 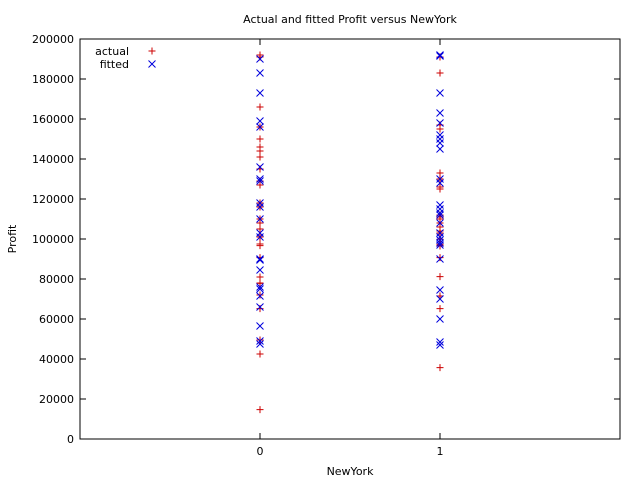 What do you see at coordinates (440, 451) in the screenshot?
I see `x-tick-label: 1` at bounding box center [440, 451].